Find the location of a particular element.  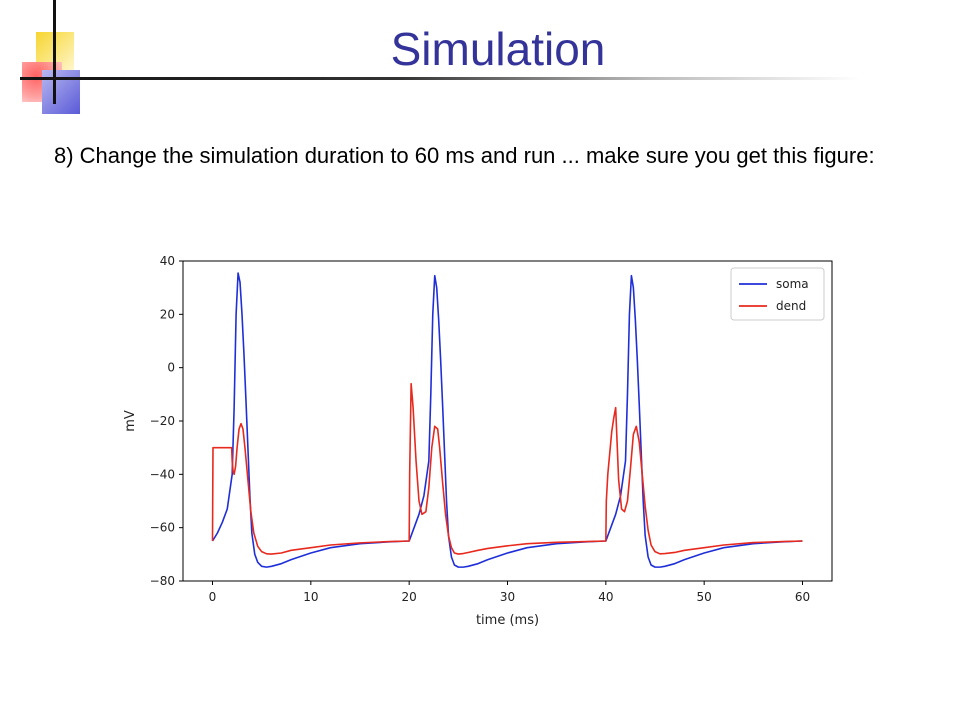

series-line-dend is located at coordinates (507, 468).